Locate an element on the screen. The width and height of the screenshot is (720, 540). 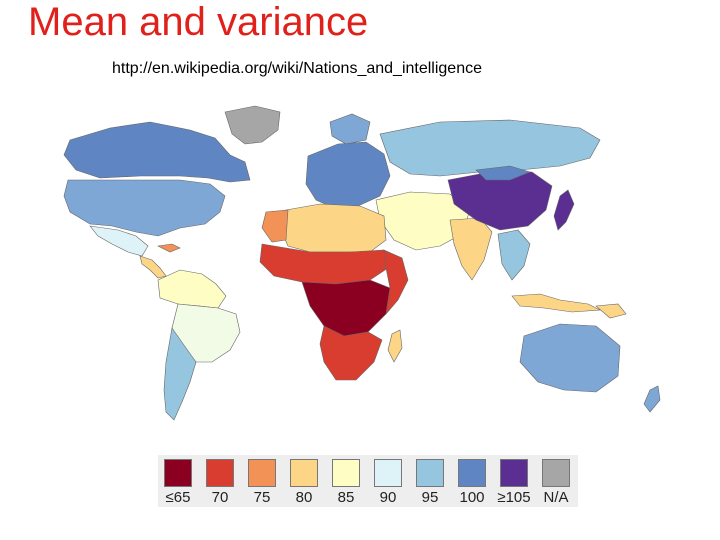
south-america-north is located at coordinates (192, 289).